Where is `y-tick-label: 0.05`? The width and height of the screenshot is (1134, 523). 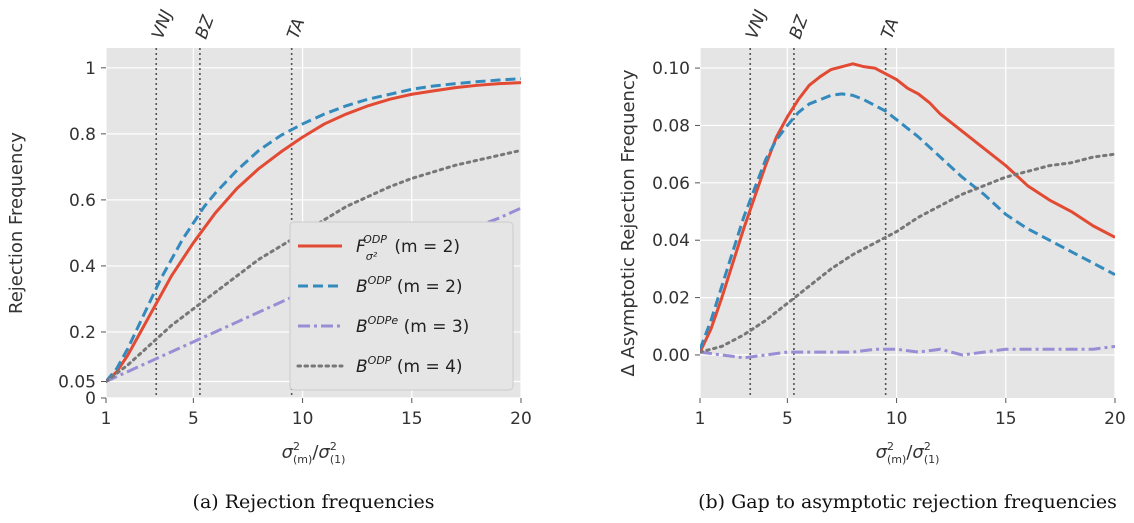
y-tick-label: 0.05 is located at coordinates (77, 382).